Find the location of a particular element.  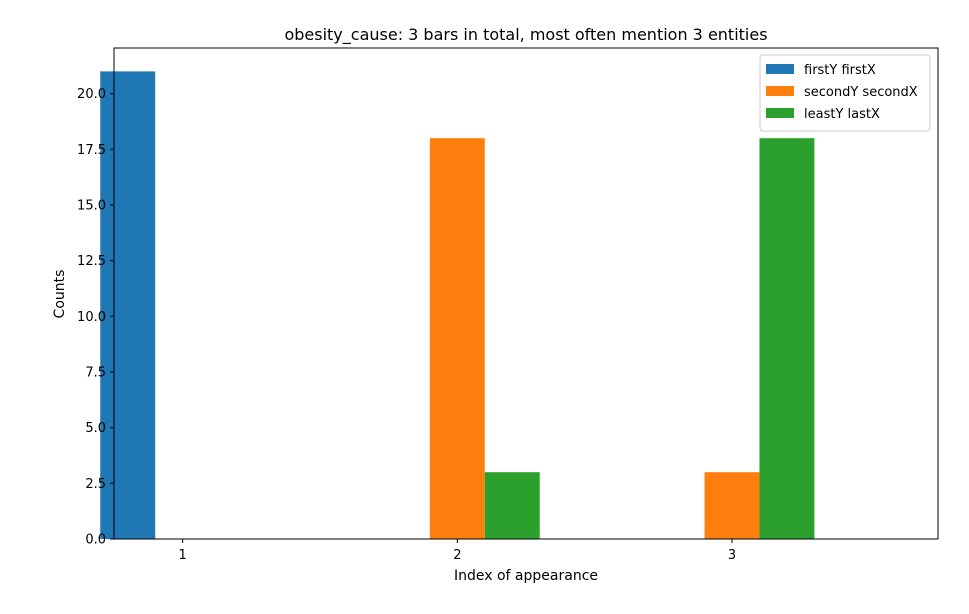

x-axis-label: Index of appearance is located at coordinates (526, 576).